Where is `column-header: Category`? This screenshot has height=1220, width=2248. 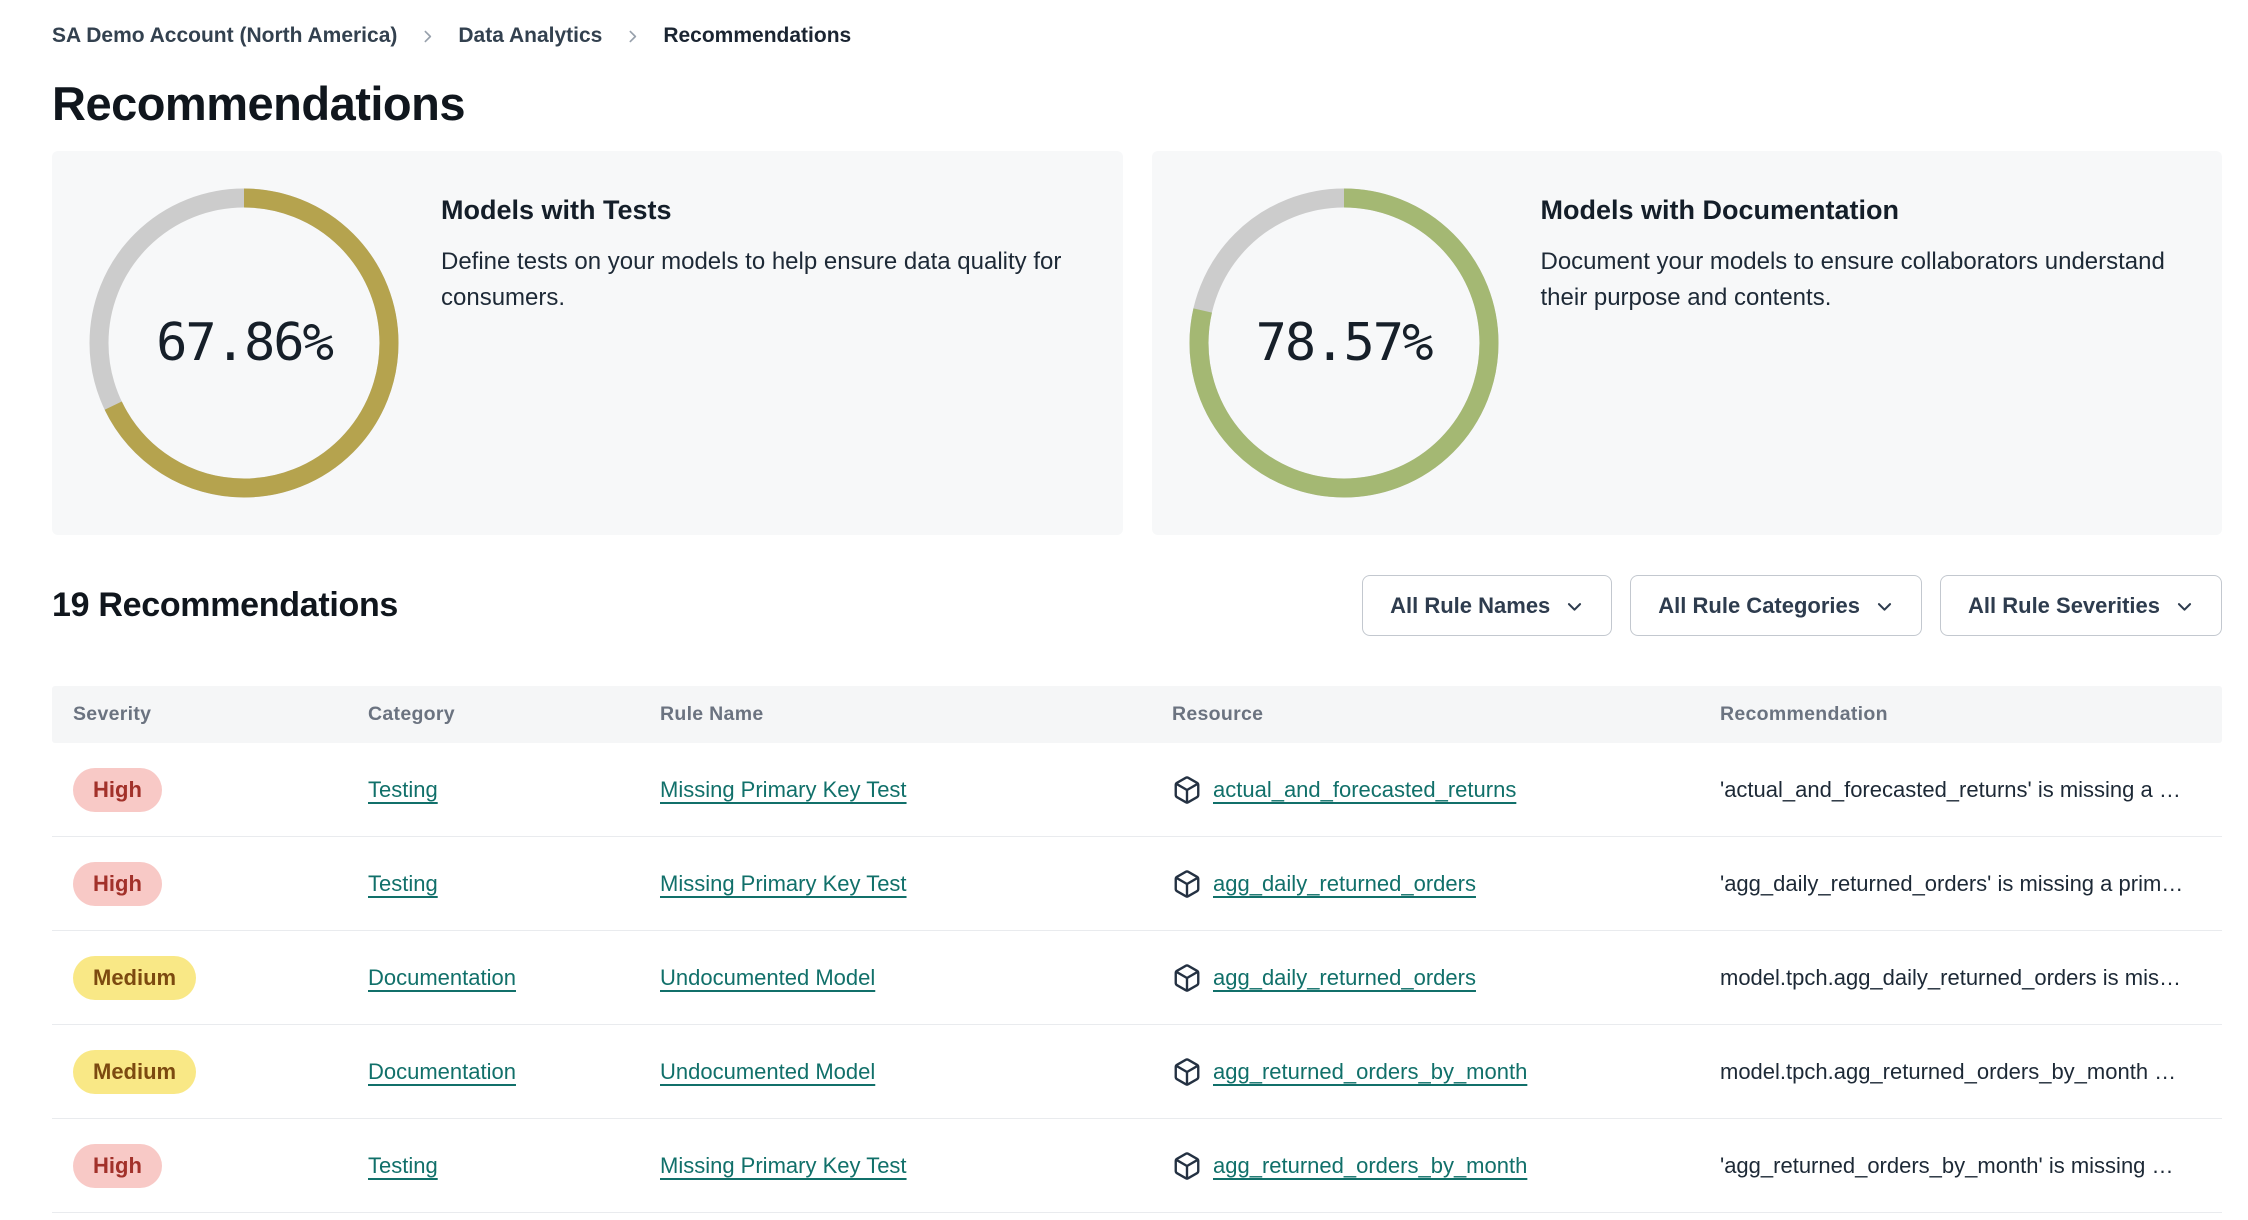
column-header: Category is located at coordinates (411, 714).